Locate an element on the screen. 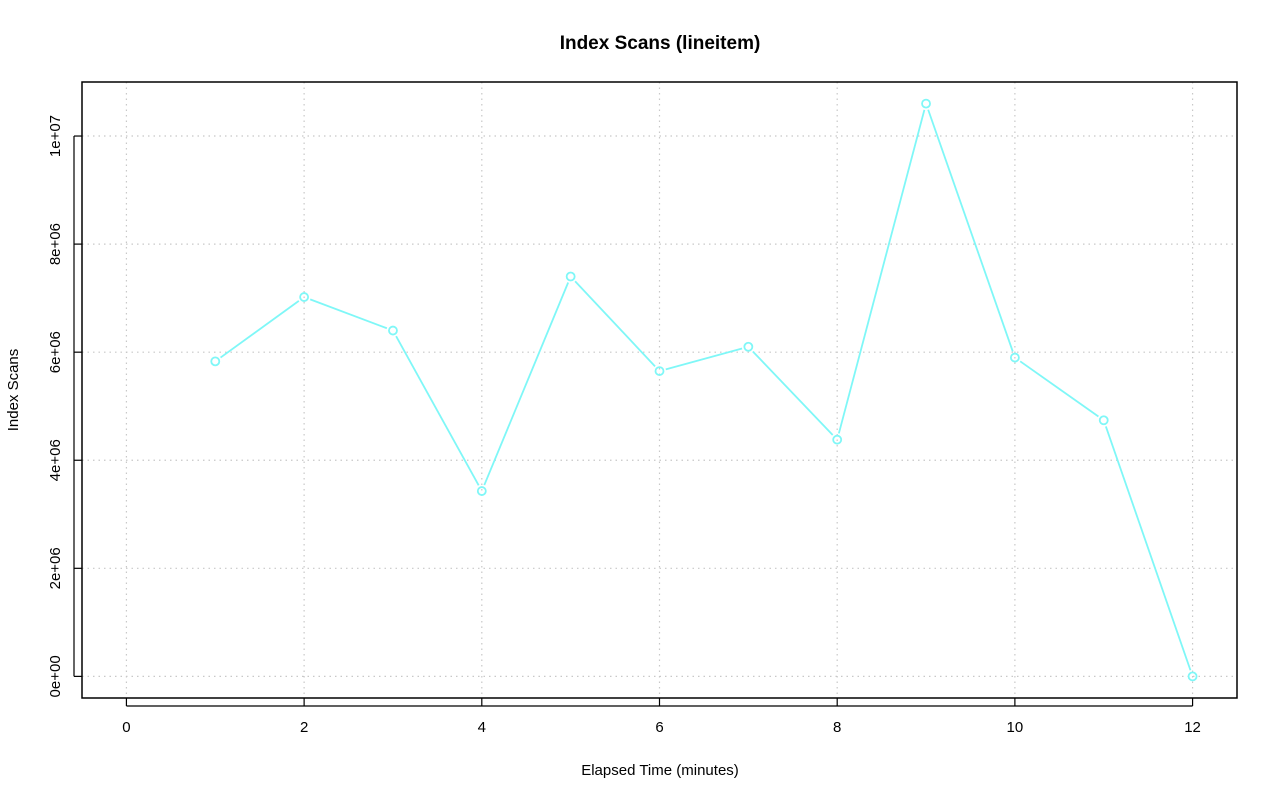 The height and width of the screenshot is (801, 1280). x-tick-label: 0 is located at coordinates (126, 727).